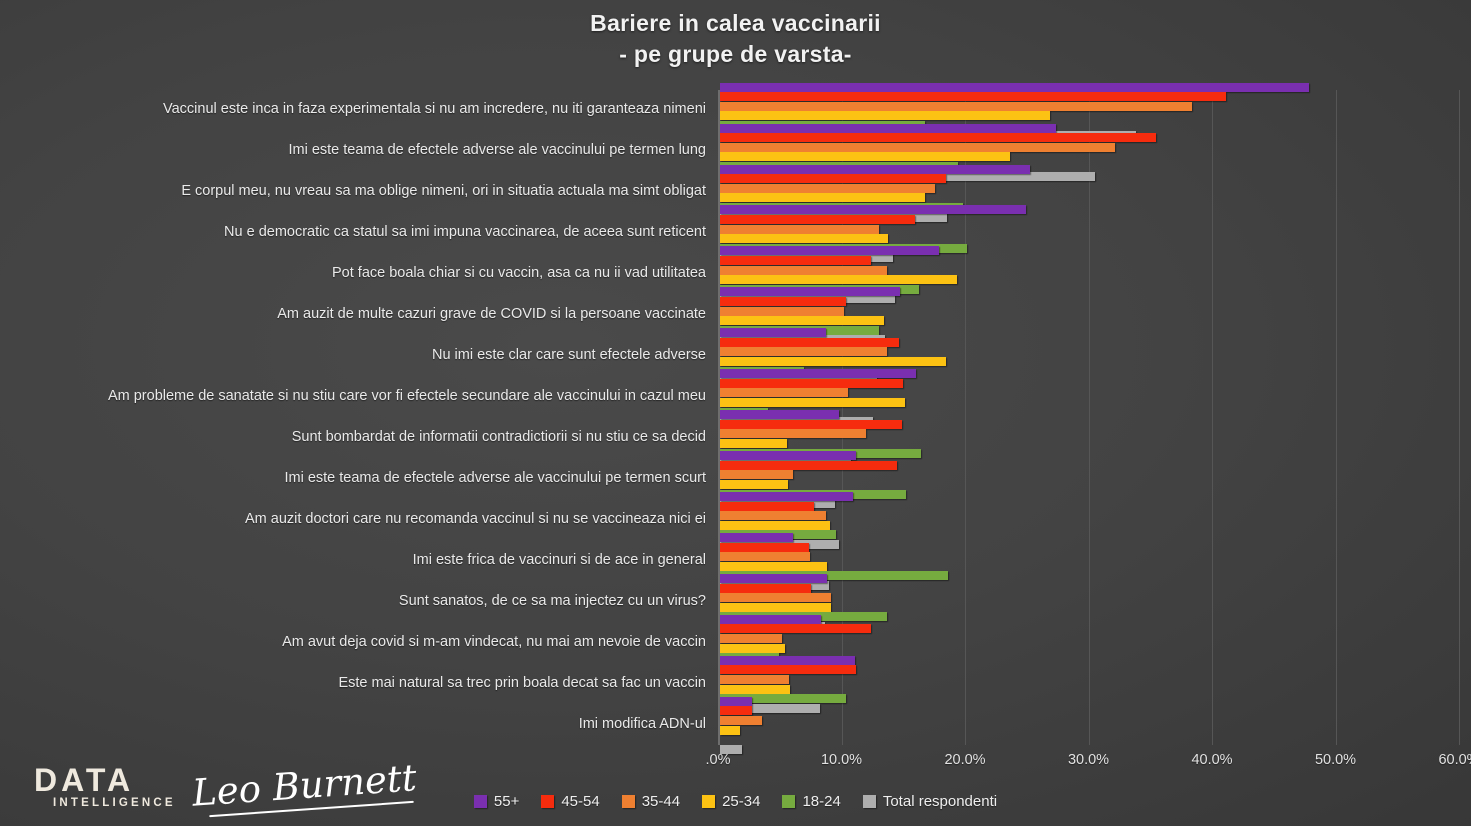 The image size is (1471, 826). I want to click on legend-label: Total respondenti, so click(940, 801).